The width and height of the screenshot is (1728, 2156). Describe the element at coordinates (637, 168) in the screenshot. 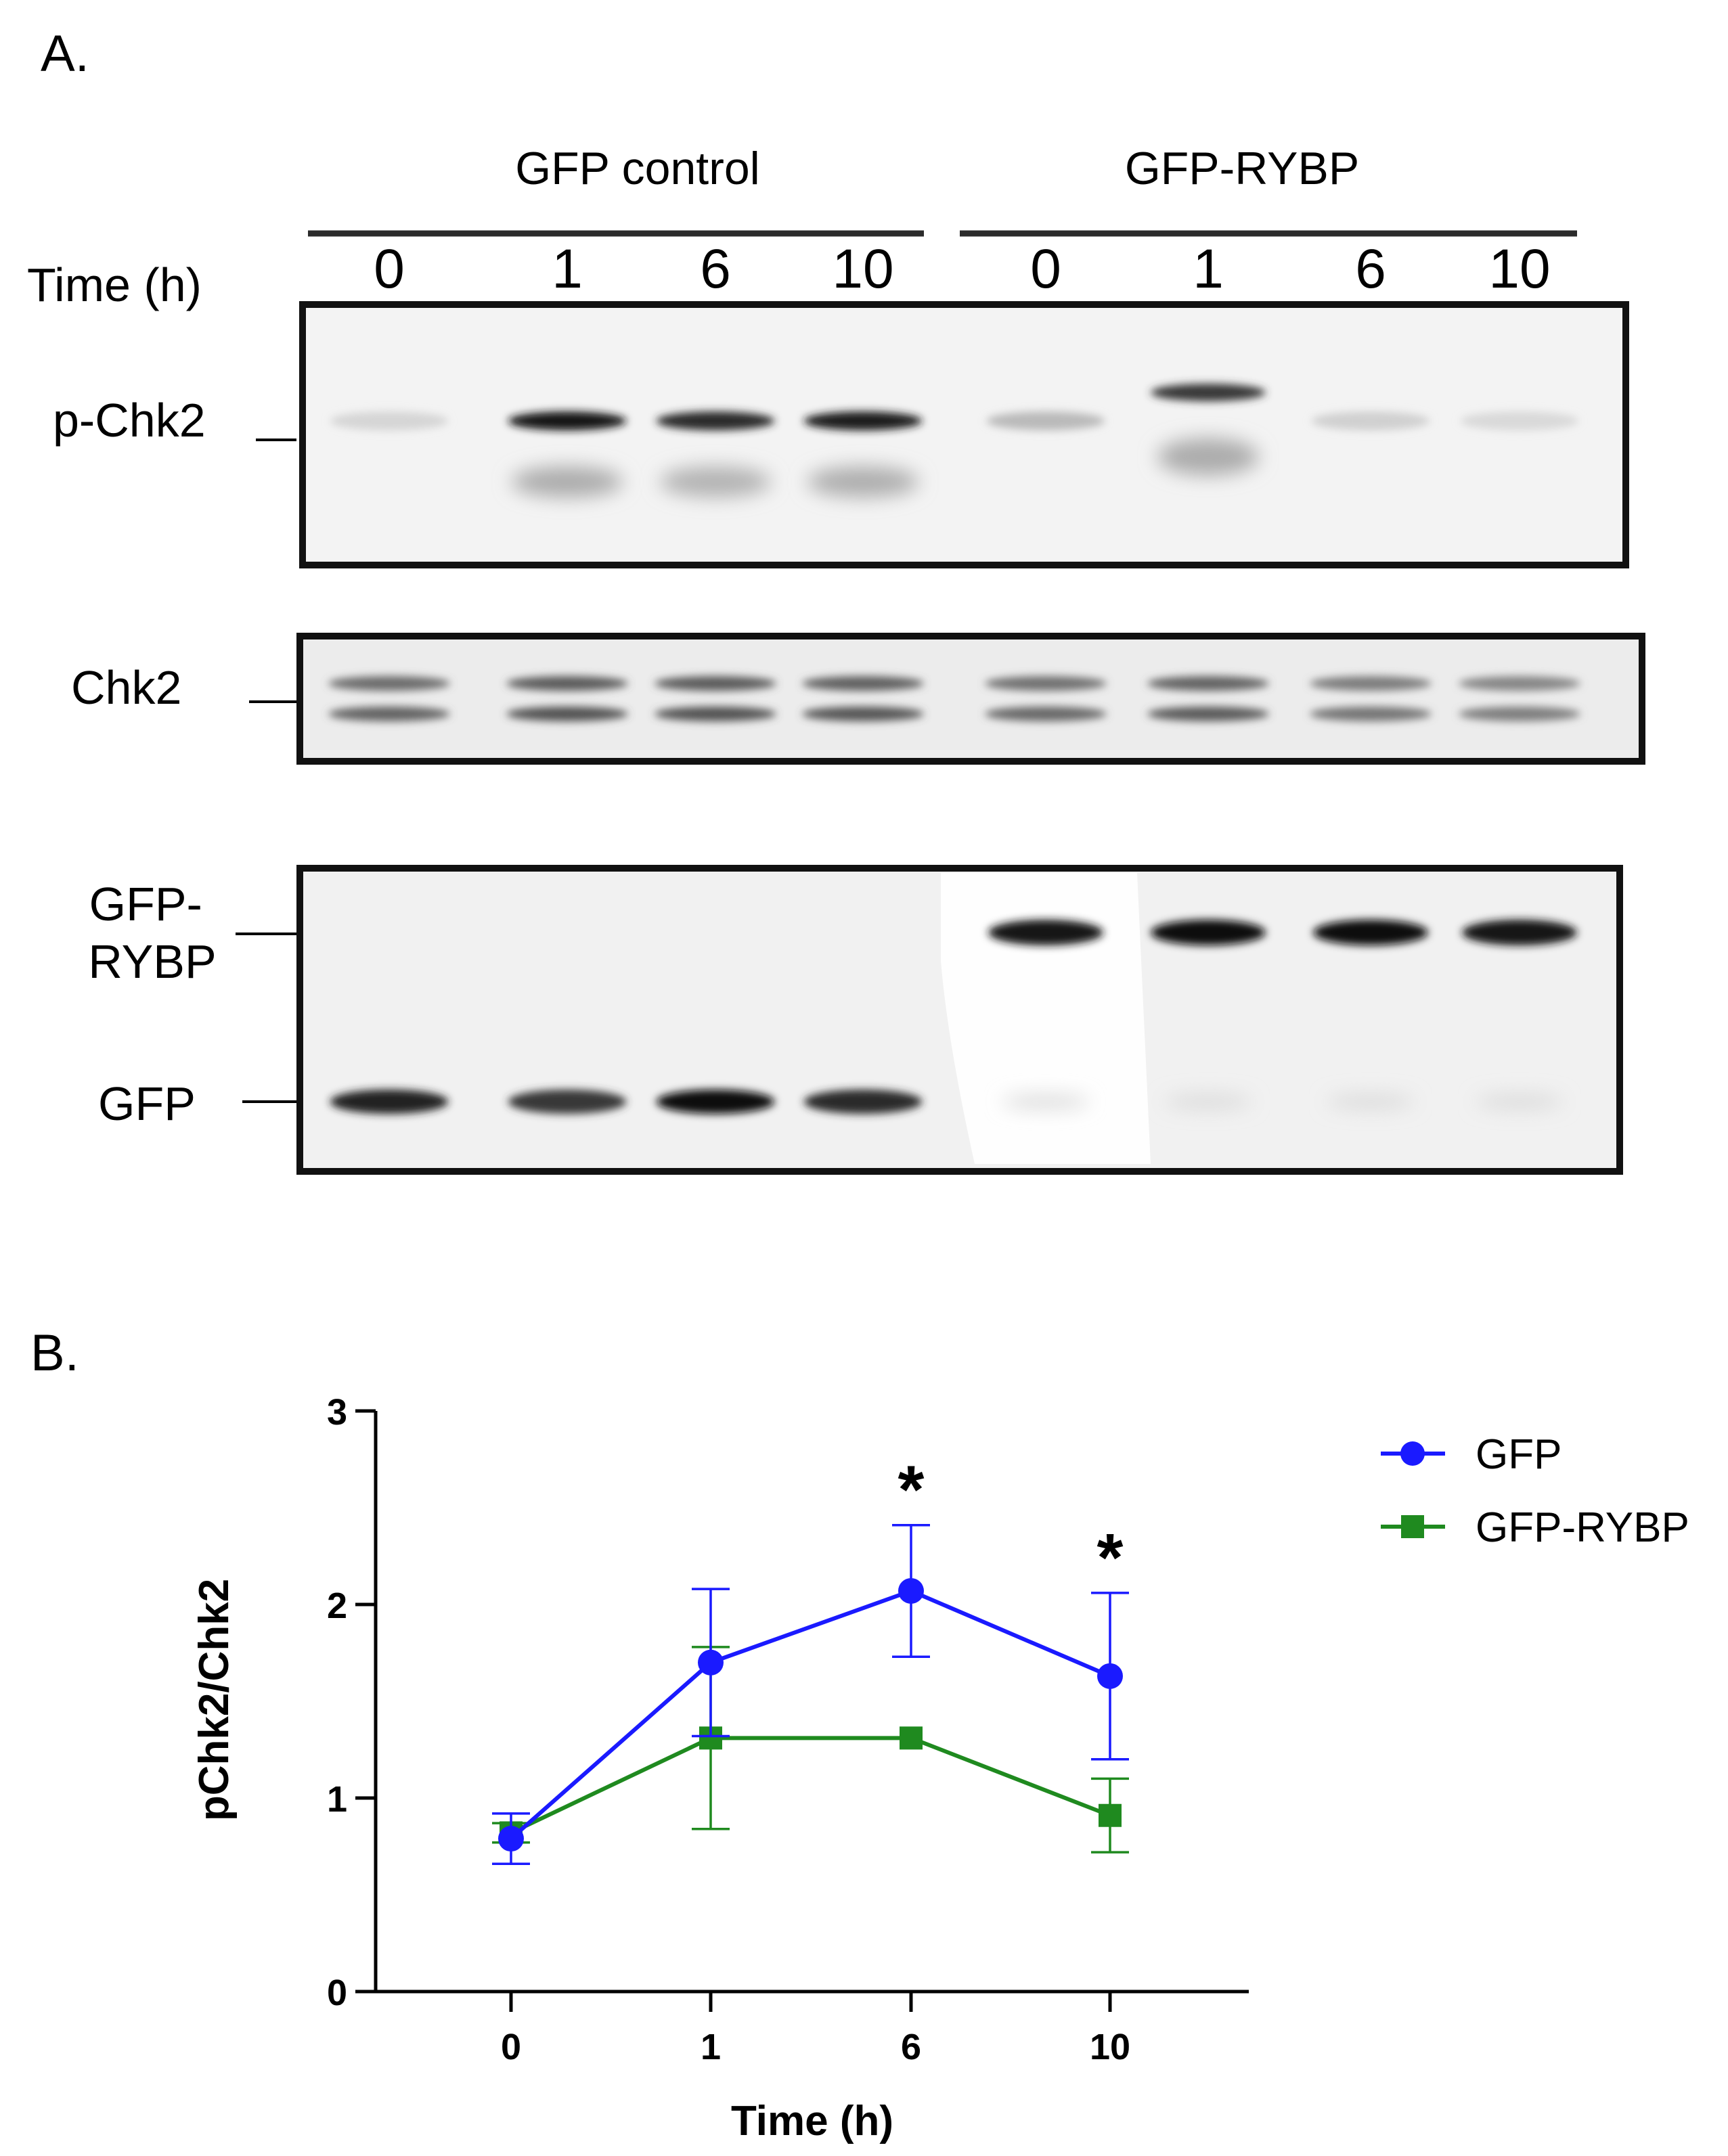

I see `group-label-gfp-control: GFP control` at that location.